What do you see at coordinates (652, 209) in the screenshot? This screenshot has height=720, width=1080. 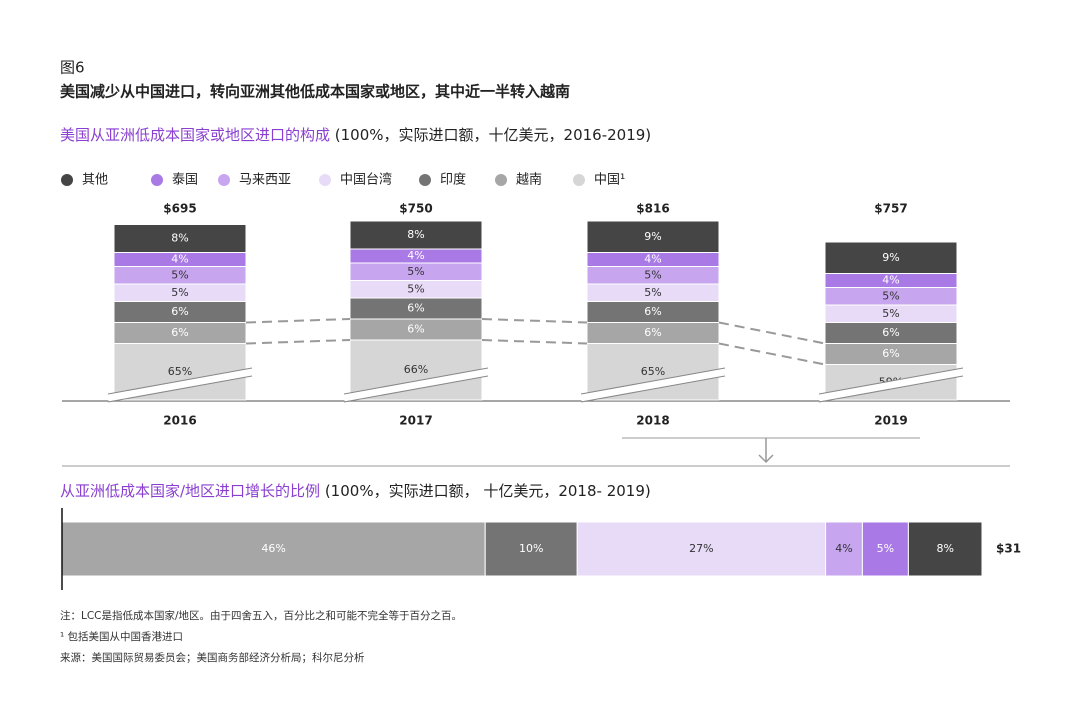 I see `total-label: $816` at bounding box center [652, 209].